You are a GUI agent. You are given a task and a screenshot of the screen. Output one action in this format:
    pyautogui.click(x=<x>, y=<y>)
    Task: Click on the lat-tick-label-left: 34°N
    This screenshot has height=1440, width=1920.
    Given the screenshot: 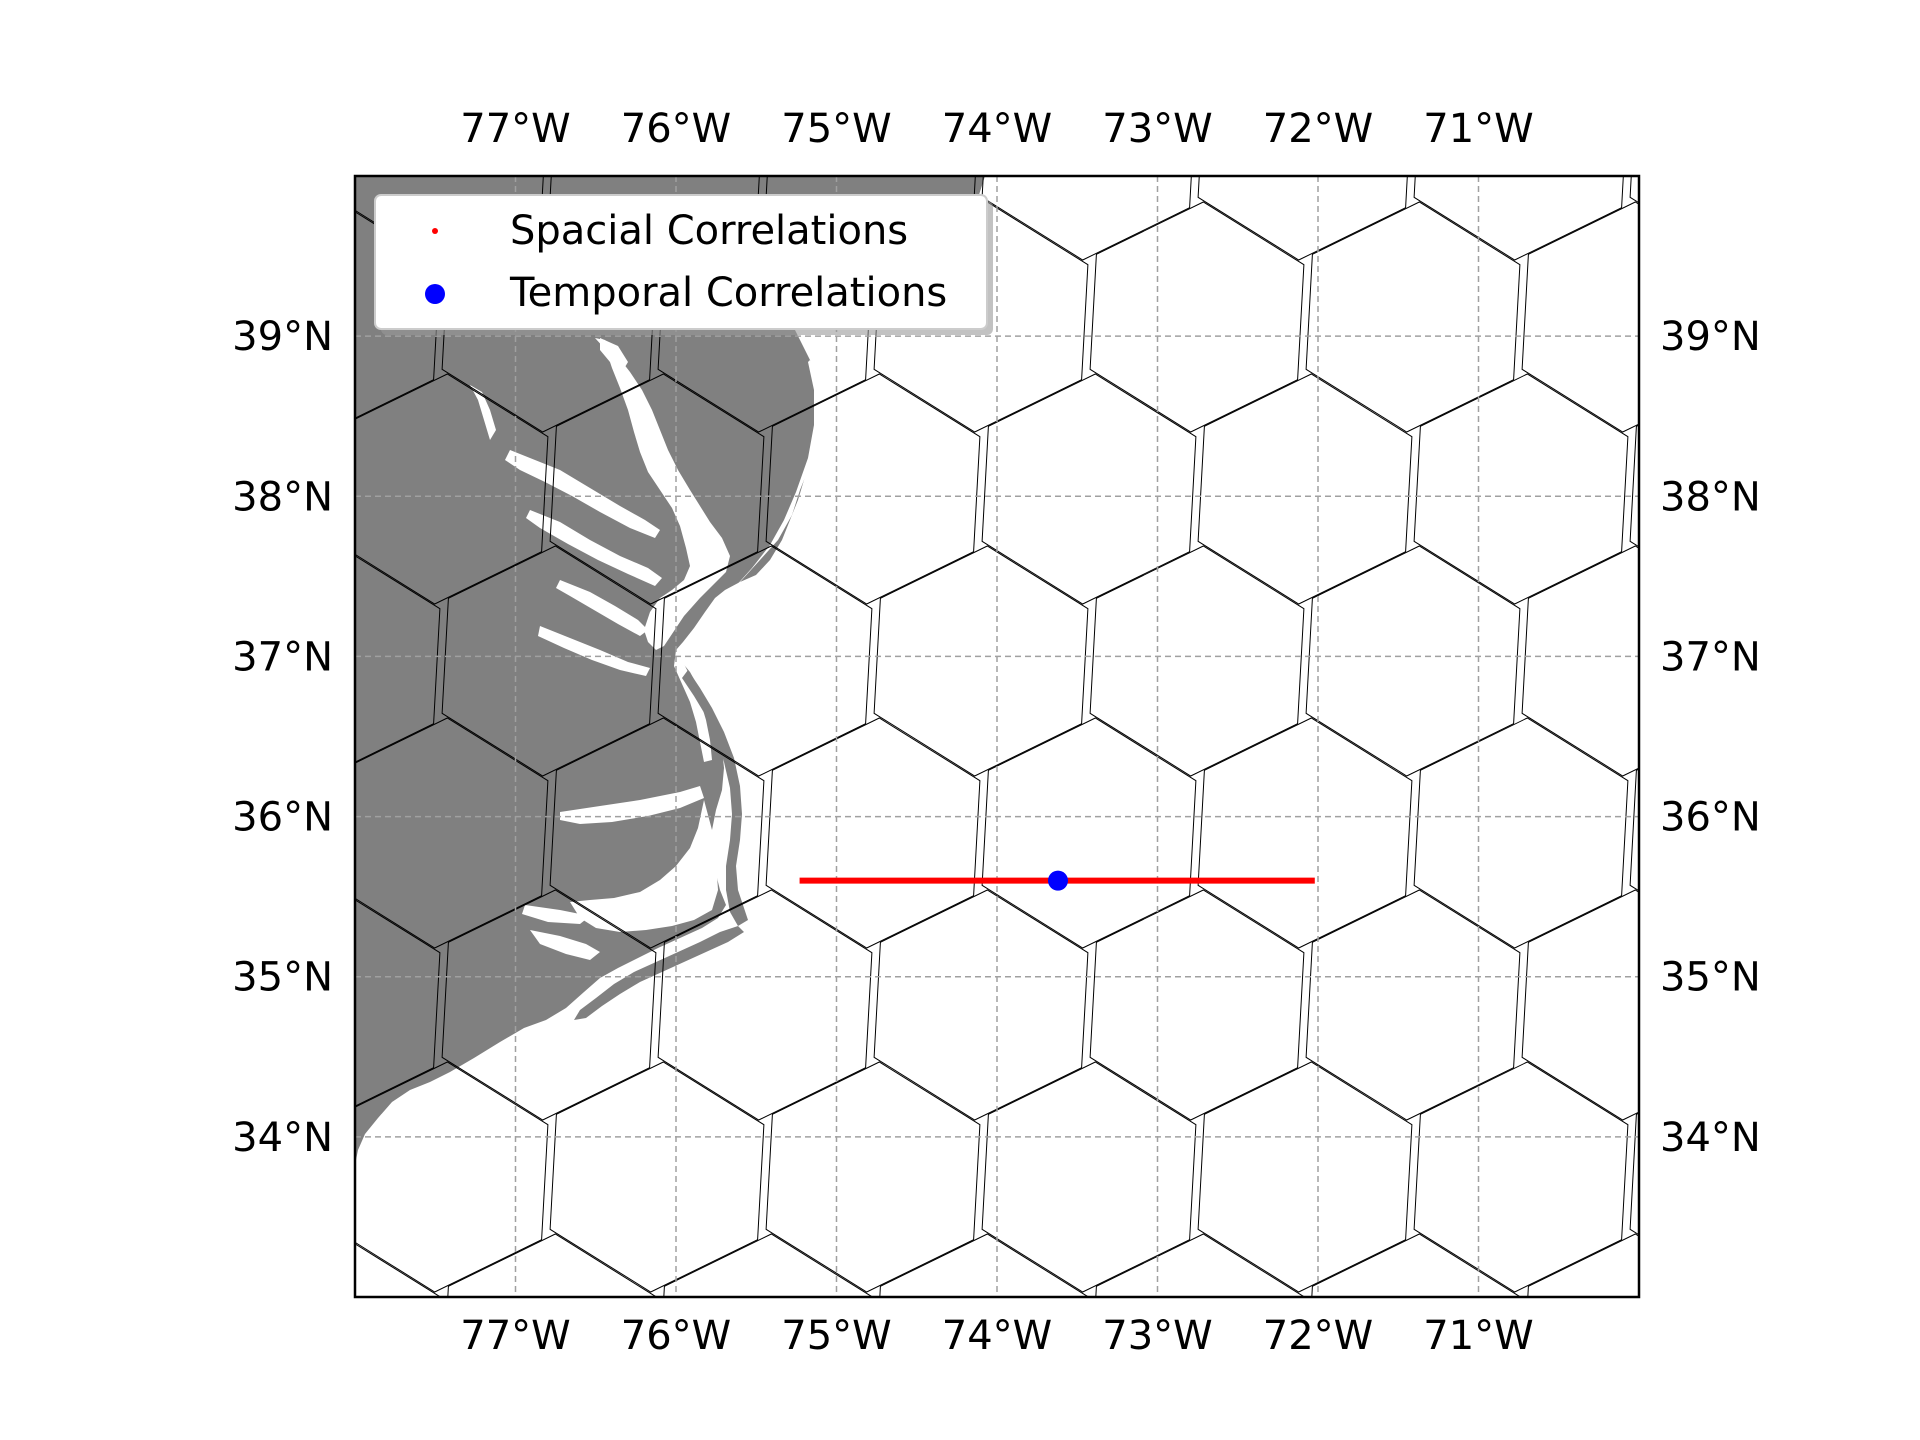 What is the action you would take?
    pyautogui.click(x=282, y=1138)
    